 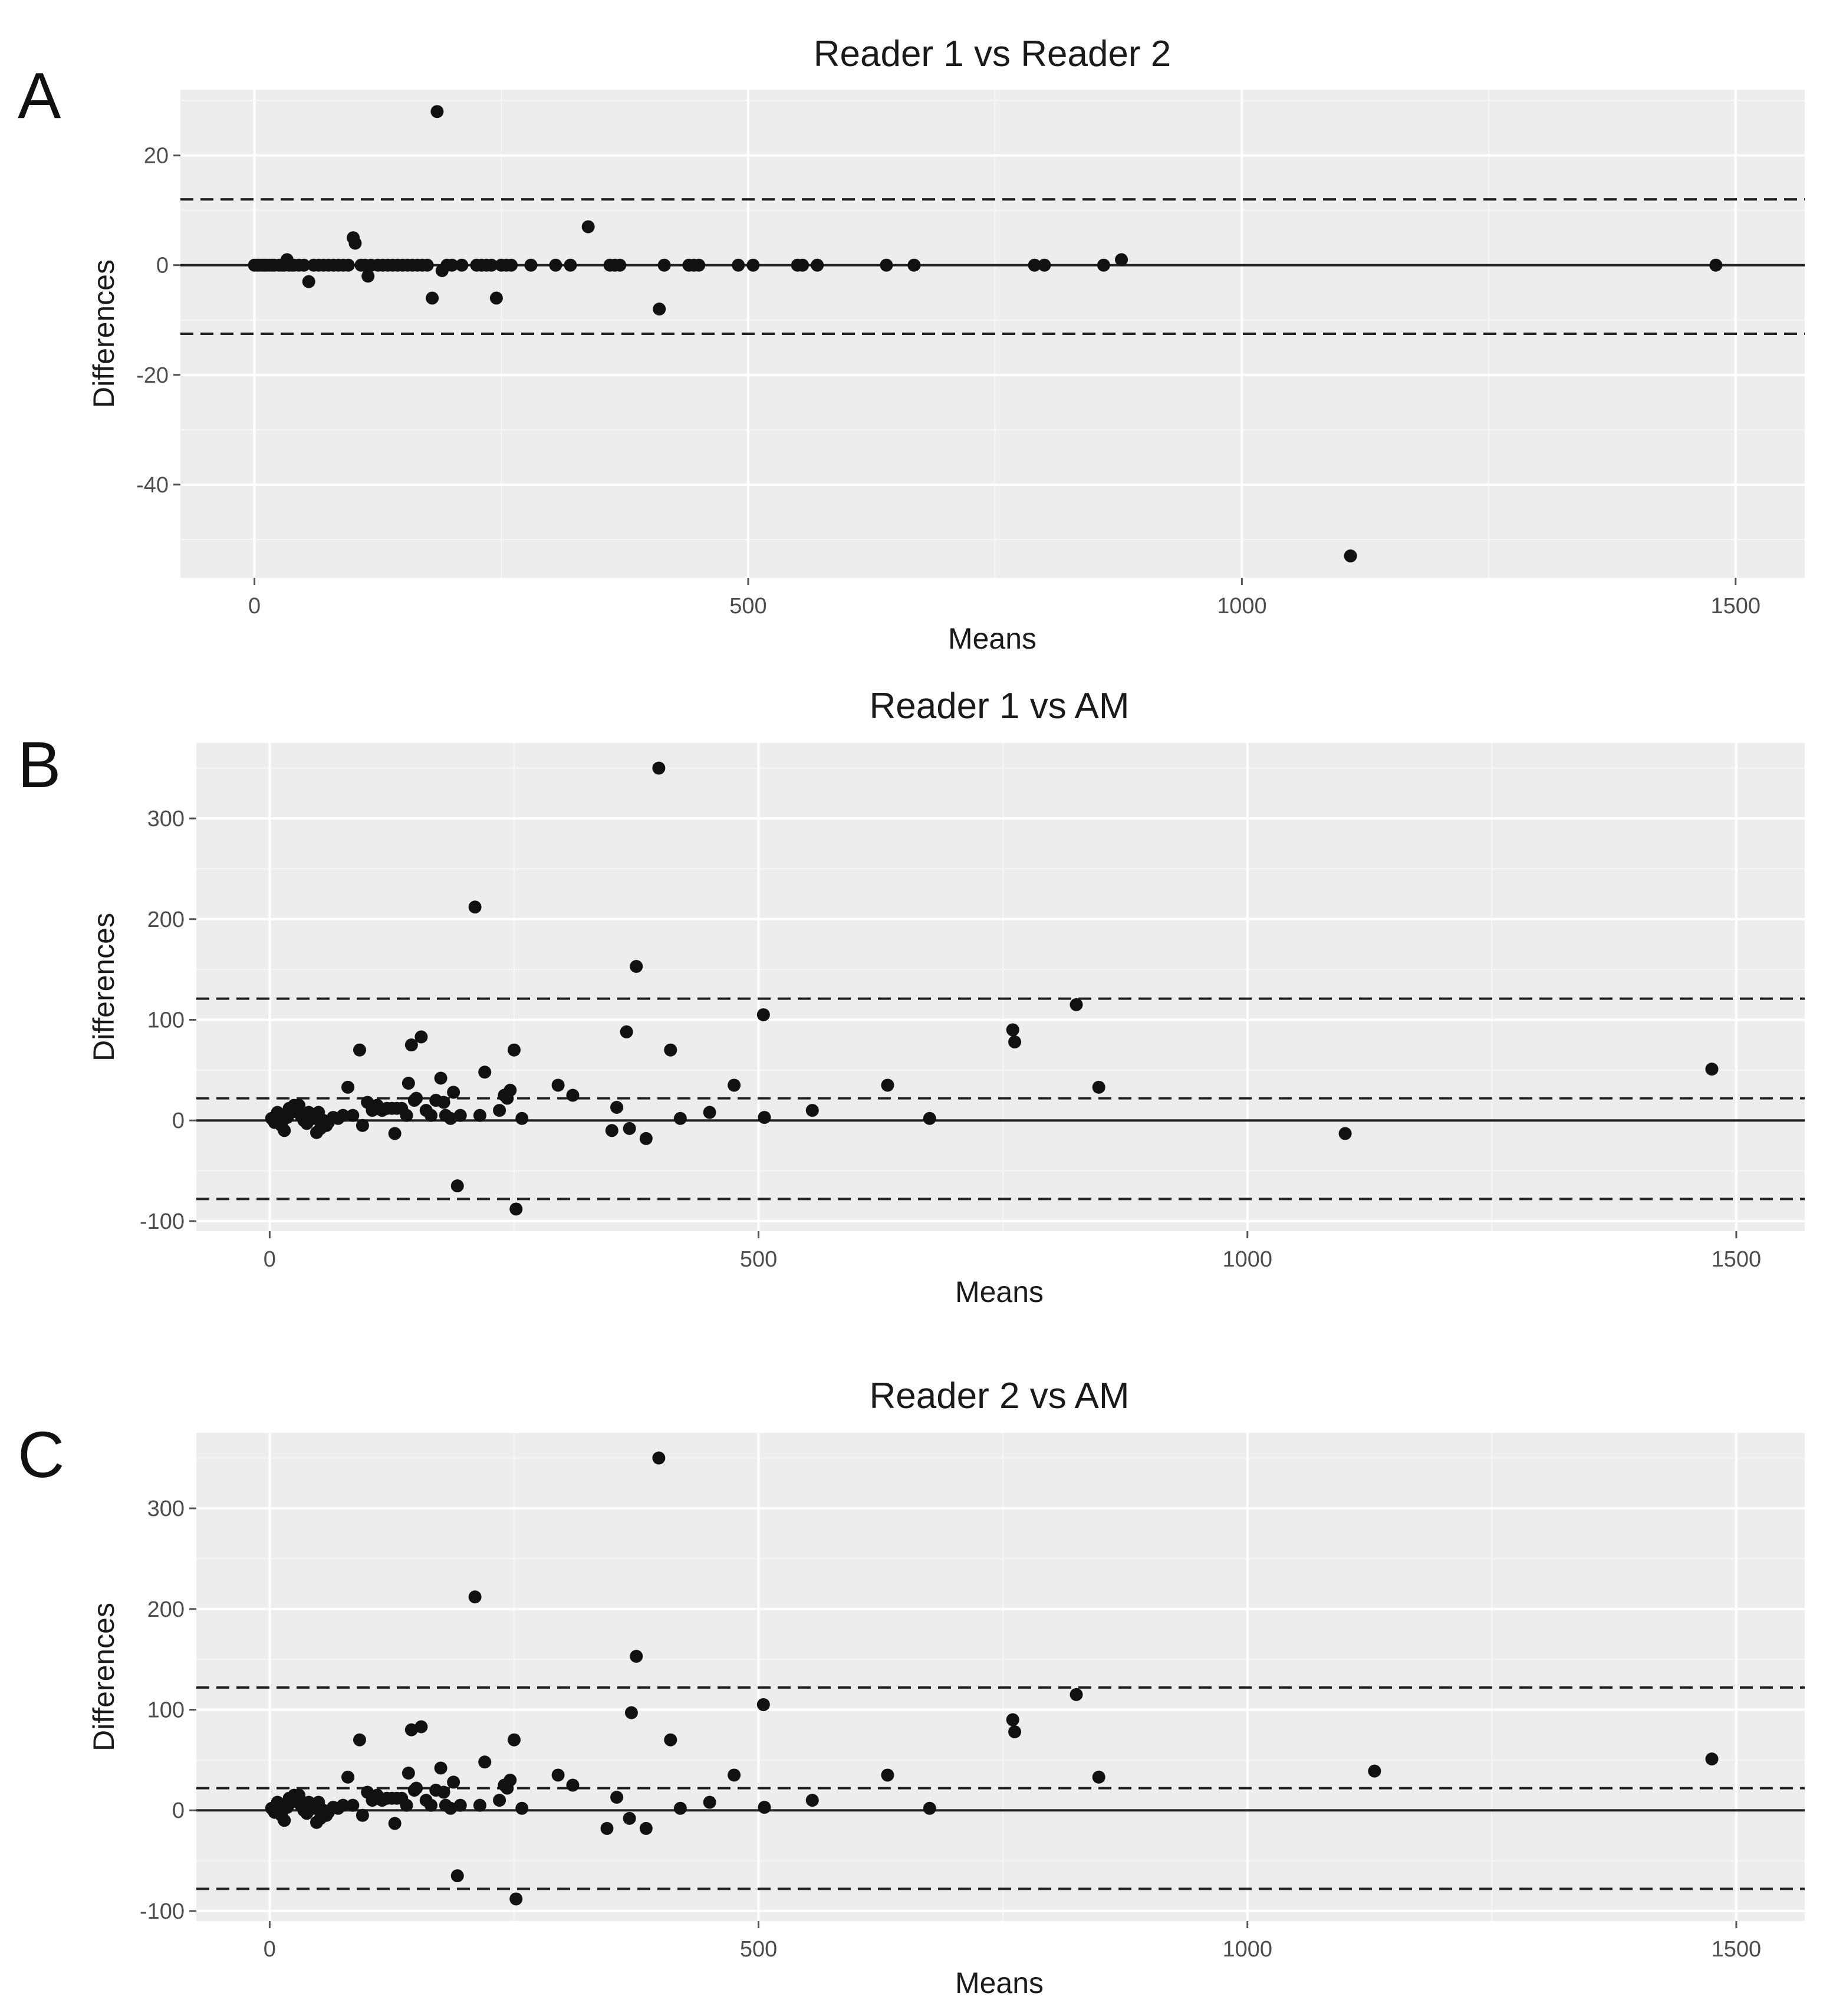 I want to click on chart-title: Reader 1 vs AM, so click(x=999, y=706).